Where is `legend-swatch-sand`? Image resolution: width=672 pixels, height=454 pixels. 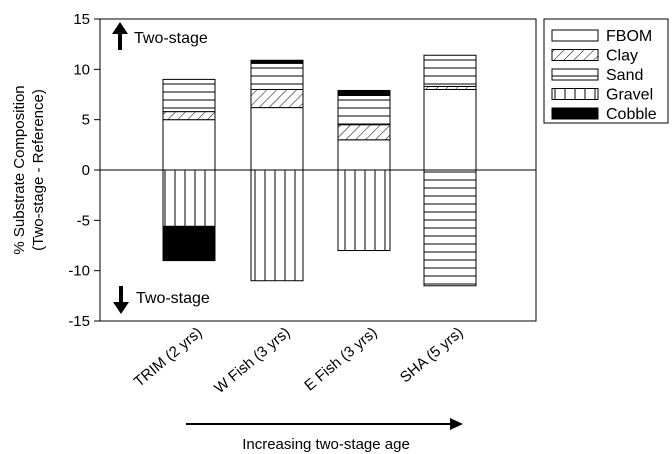 legend-swatch-sand is located at coordinates (575, 74).